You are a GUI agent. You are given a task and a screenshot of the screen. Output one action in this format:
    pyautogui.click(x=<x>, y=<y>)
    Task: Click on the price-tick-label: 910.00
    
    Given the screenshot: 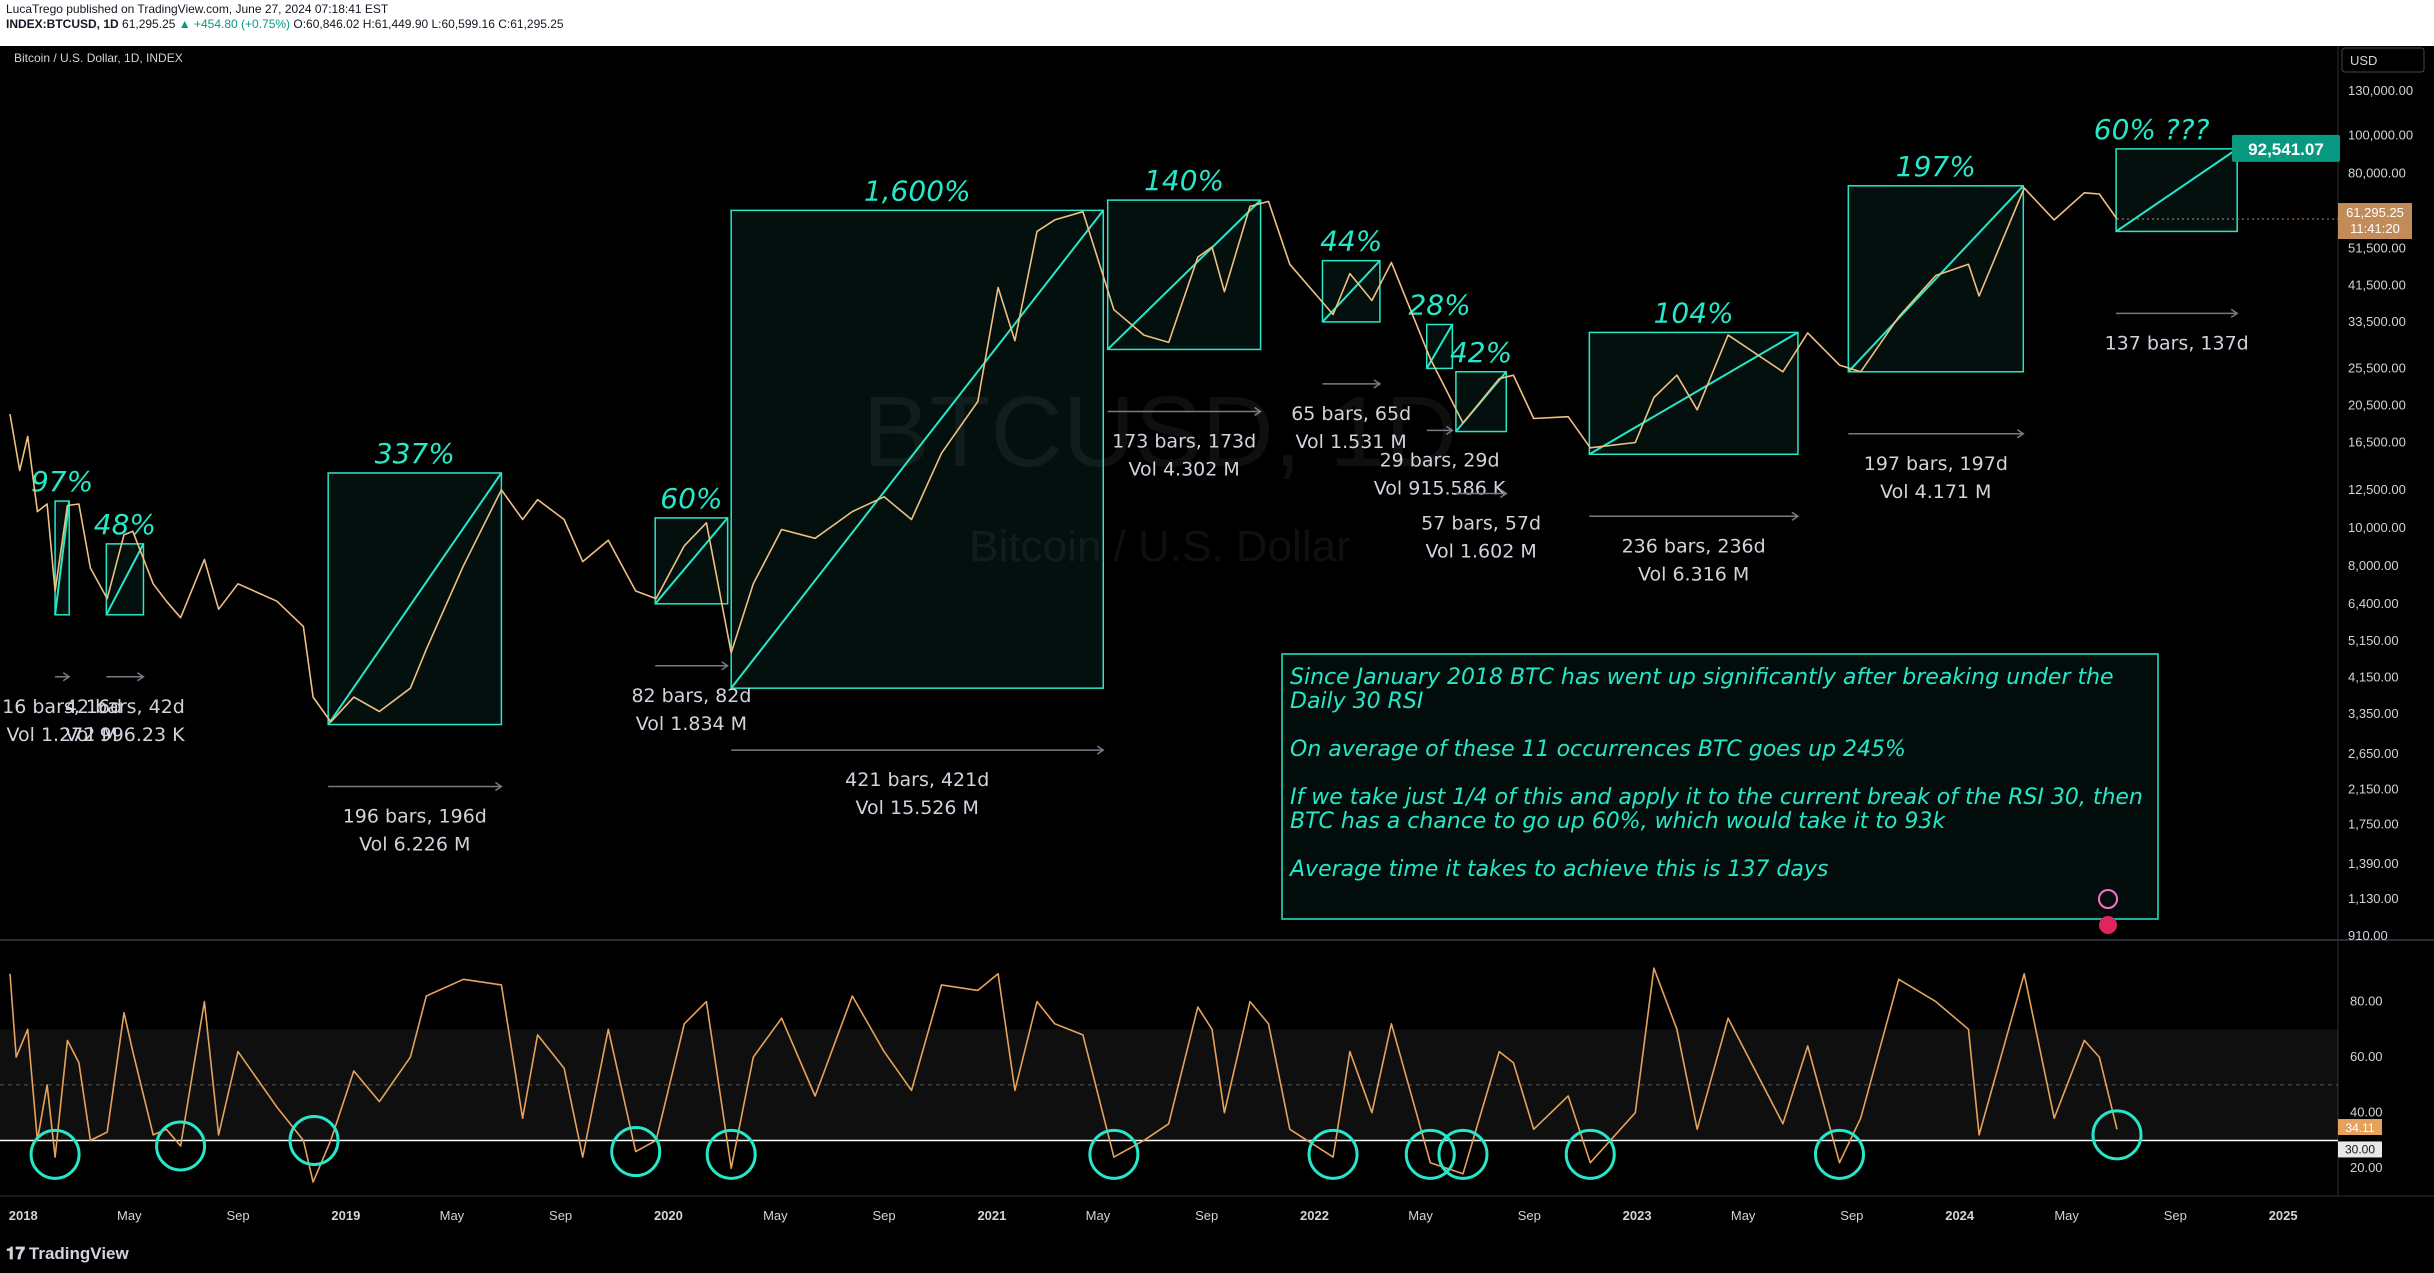 What is the action you would take?
    pyautogui.click(x=2368, y=935)
    